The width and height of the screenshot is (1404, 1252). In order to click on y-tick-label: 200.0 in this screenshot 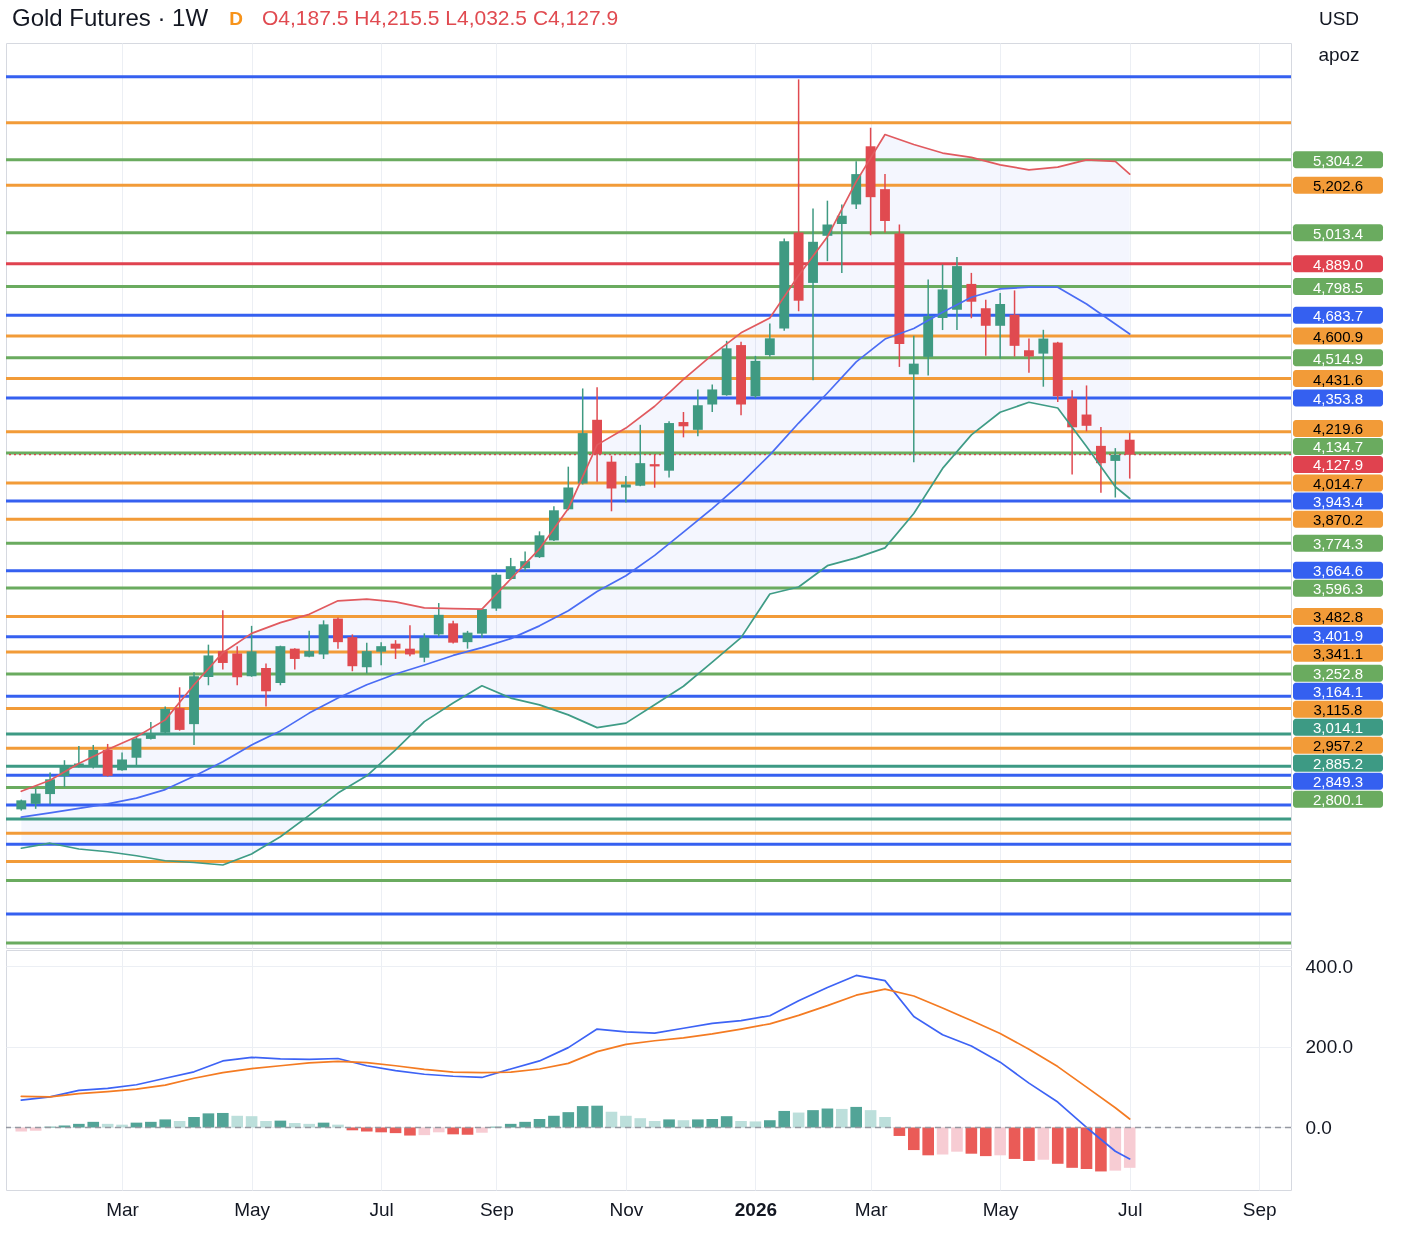, I will do `click(1329, 1047)`.